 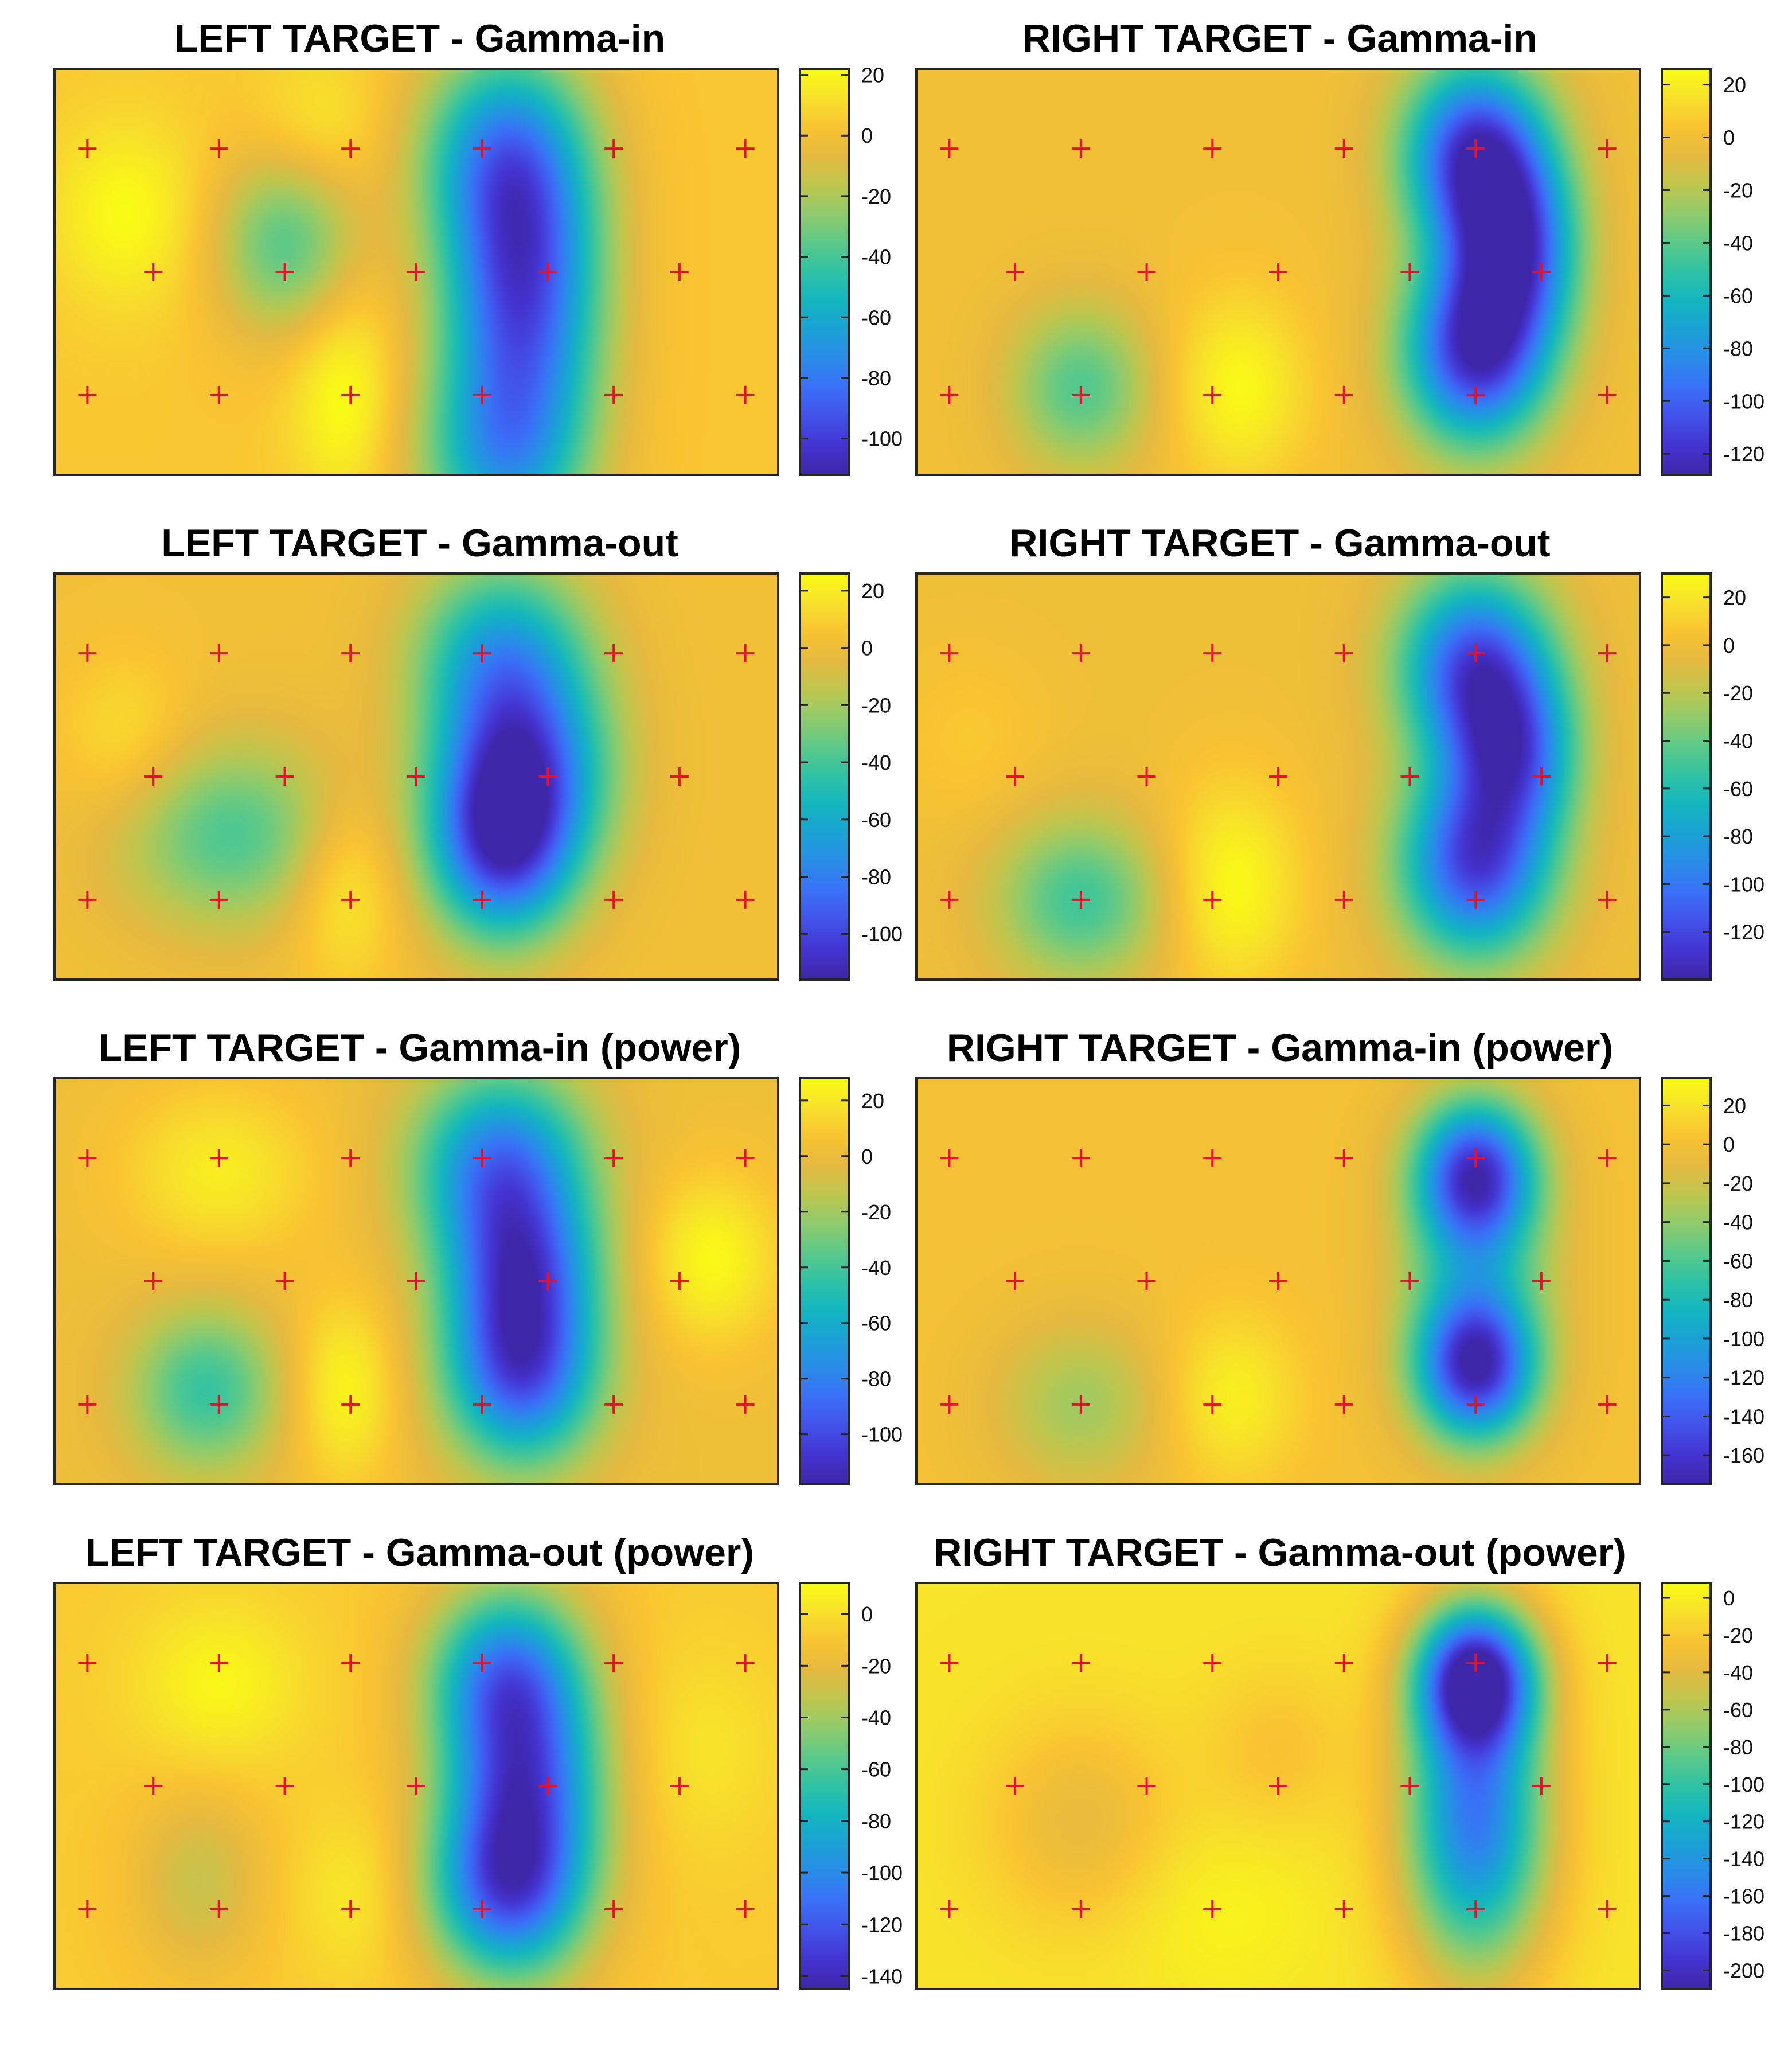 I want to click on chart-title: RIGHT TARGET - Gamma-out, so click(x=1279, y=543).